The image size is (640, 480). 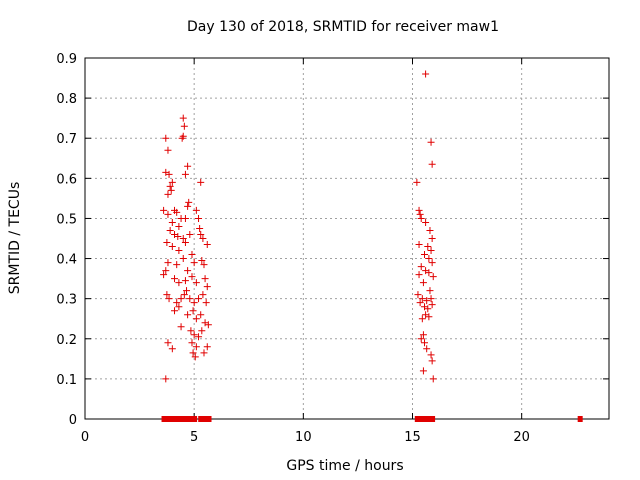 What do you see at coordinates (412, 437) in the screenshot?
I see `x-tick-label: 15` at bounding box center [412, 437].